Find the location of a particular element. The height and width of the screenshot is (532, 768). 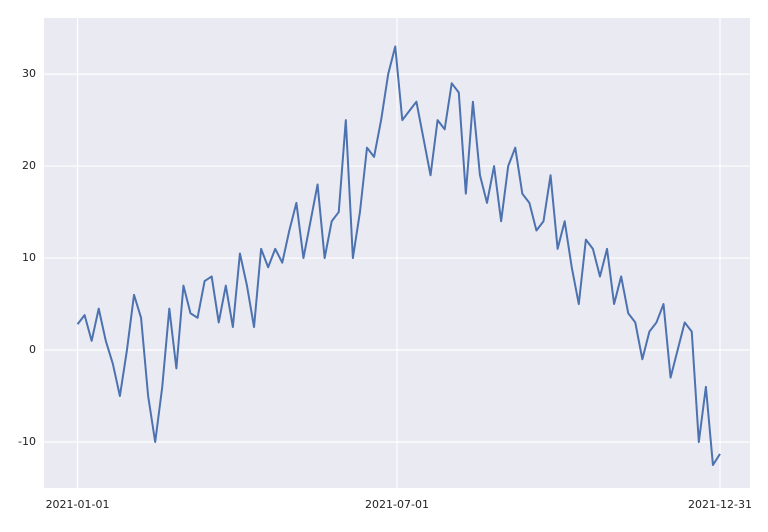

y-tick-label: 0 is located at coordinates (32, 349).